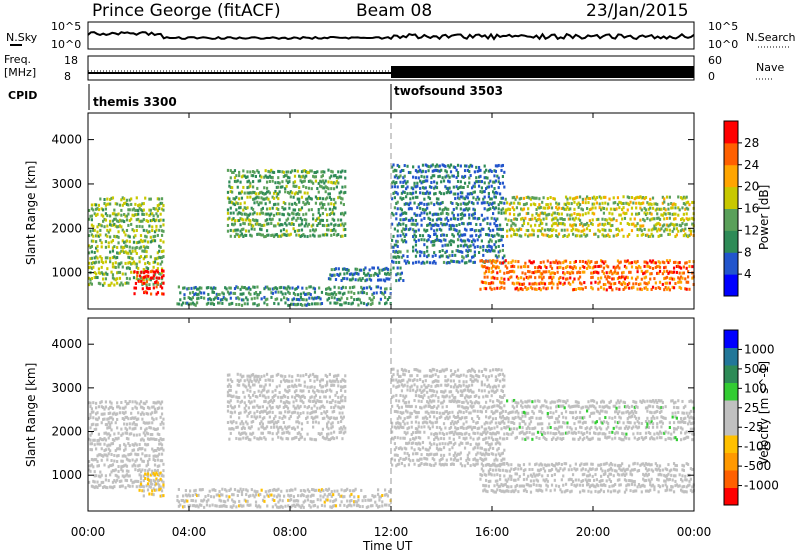 This screenshot has height=559, width=800. Describe the element at coordinates (751, 143) in the screenshot. I see `colorbar-tick-label: 28` at that location.